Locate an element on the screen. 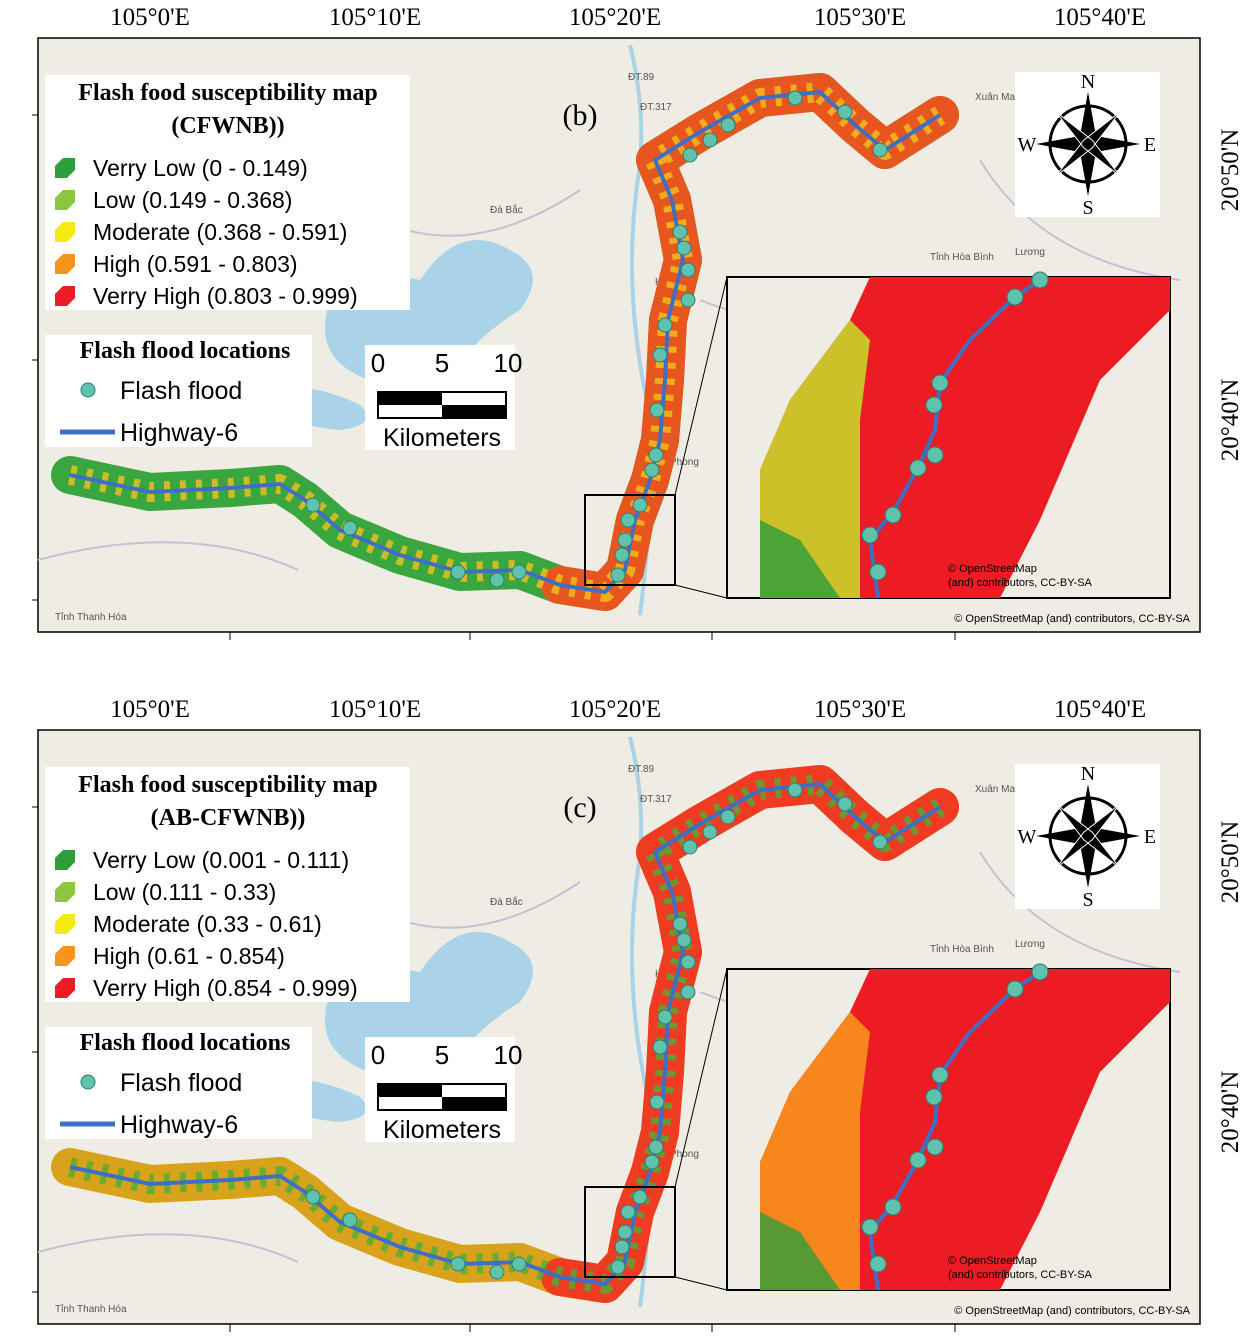  legend-entry: Verry Low (0 - 0.149) is located at coordinates (200, 168).